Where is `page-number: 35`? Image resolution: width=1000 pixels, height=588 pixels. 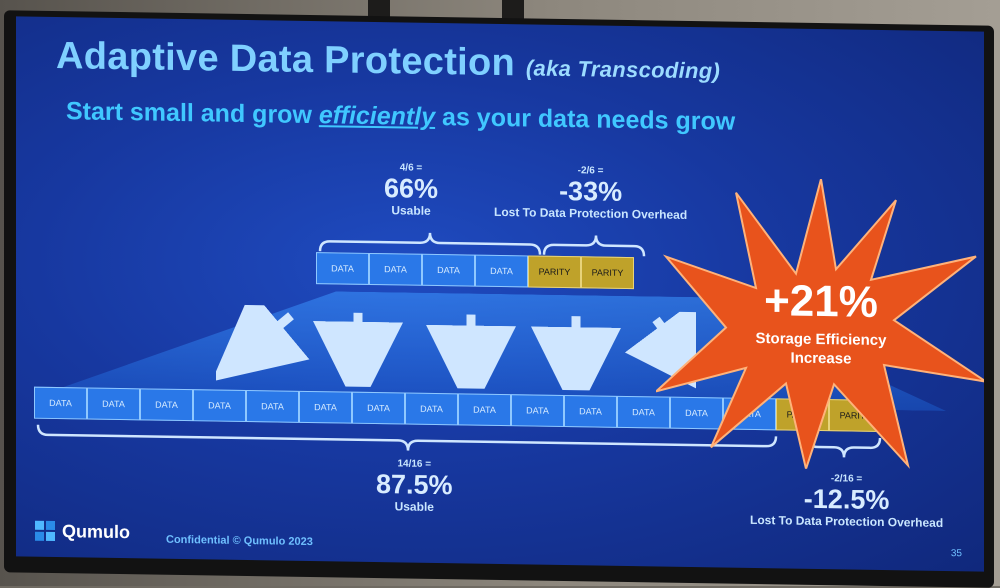
page-number: 35 is located at coordinates (956, 554).